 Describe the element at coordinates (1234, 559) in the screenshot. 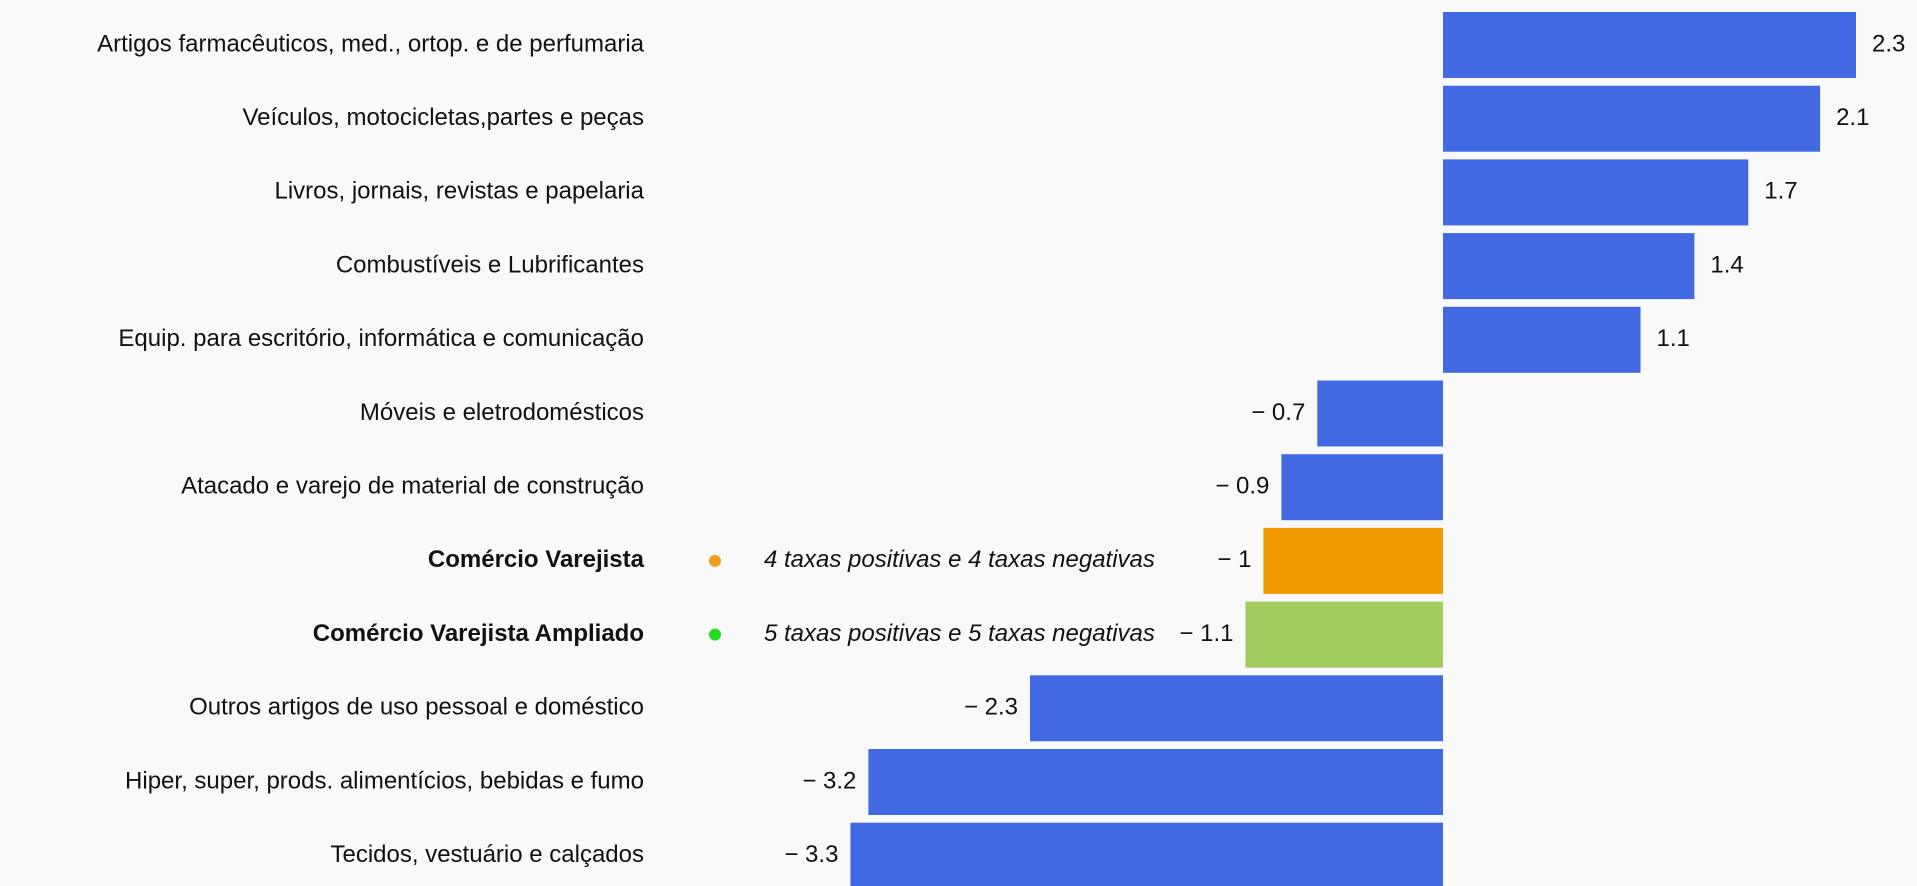

I see `value-label: − 1` at that location.